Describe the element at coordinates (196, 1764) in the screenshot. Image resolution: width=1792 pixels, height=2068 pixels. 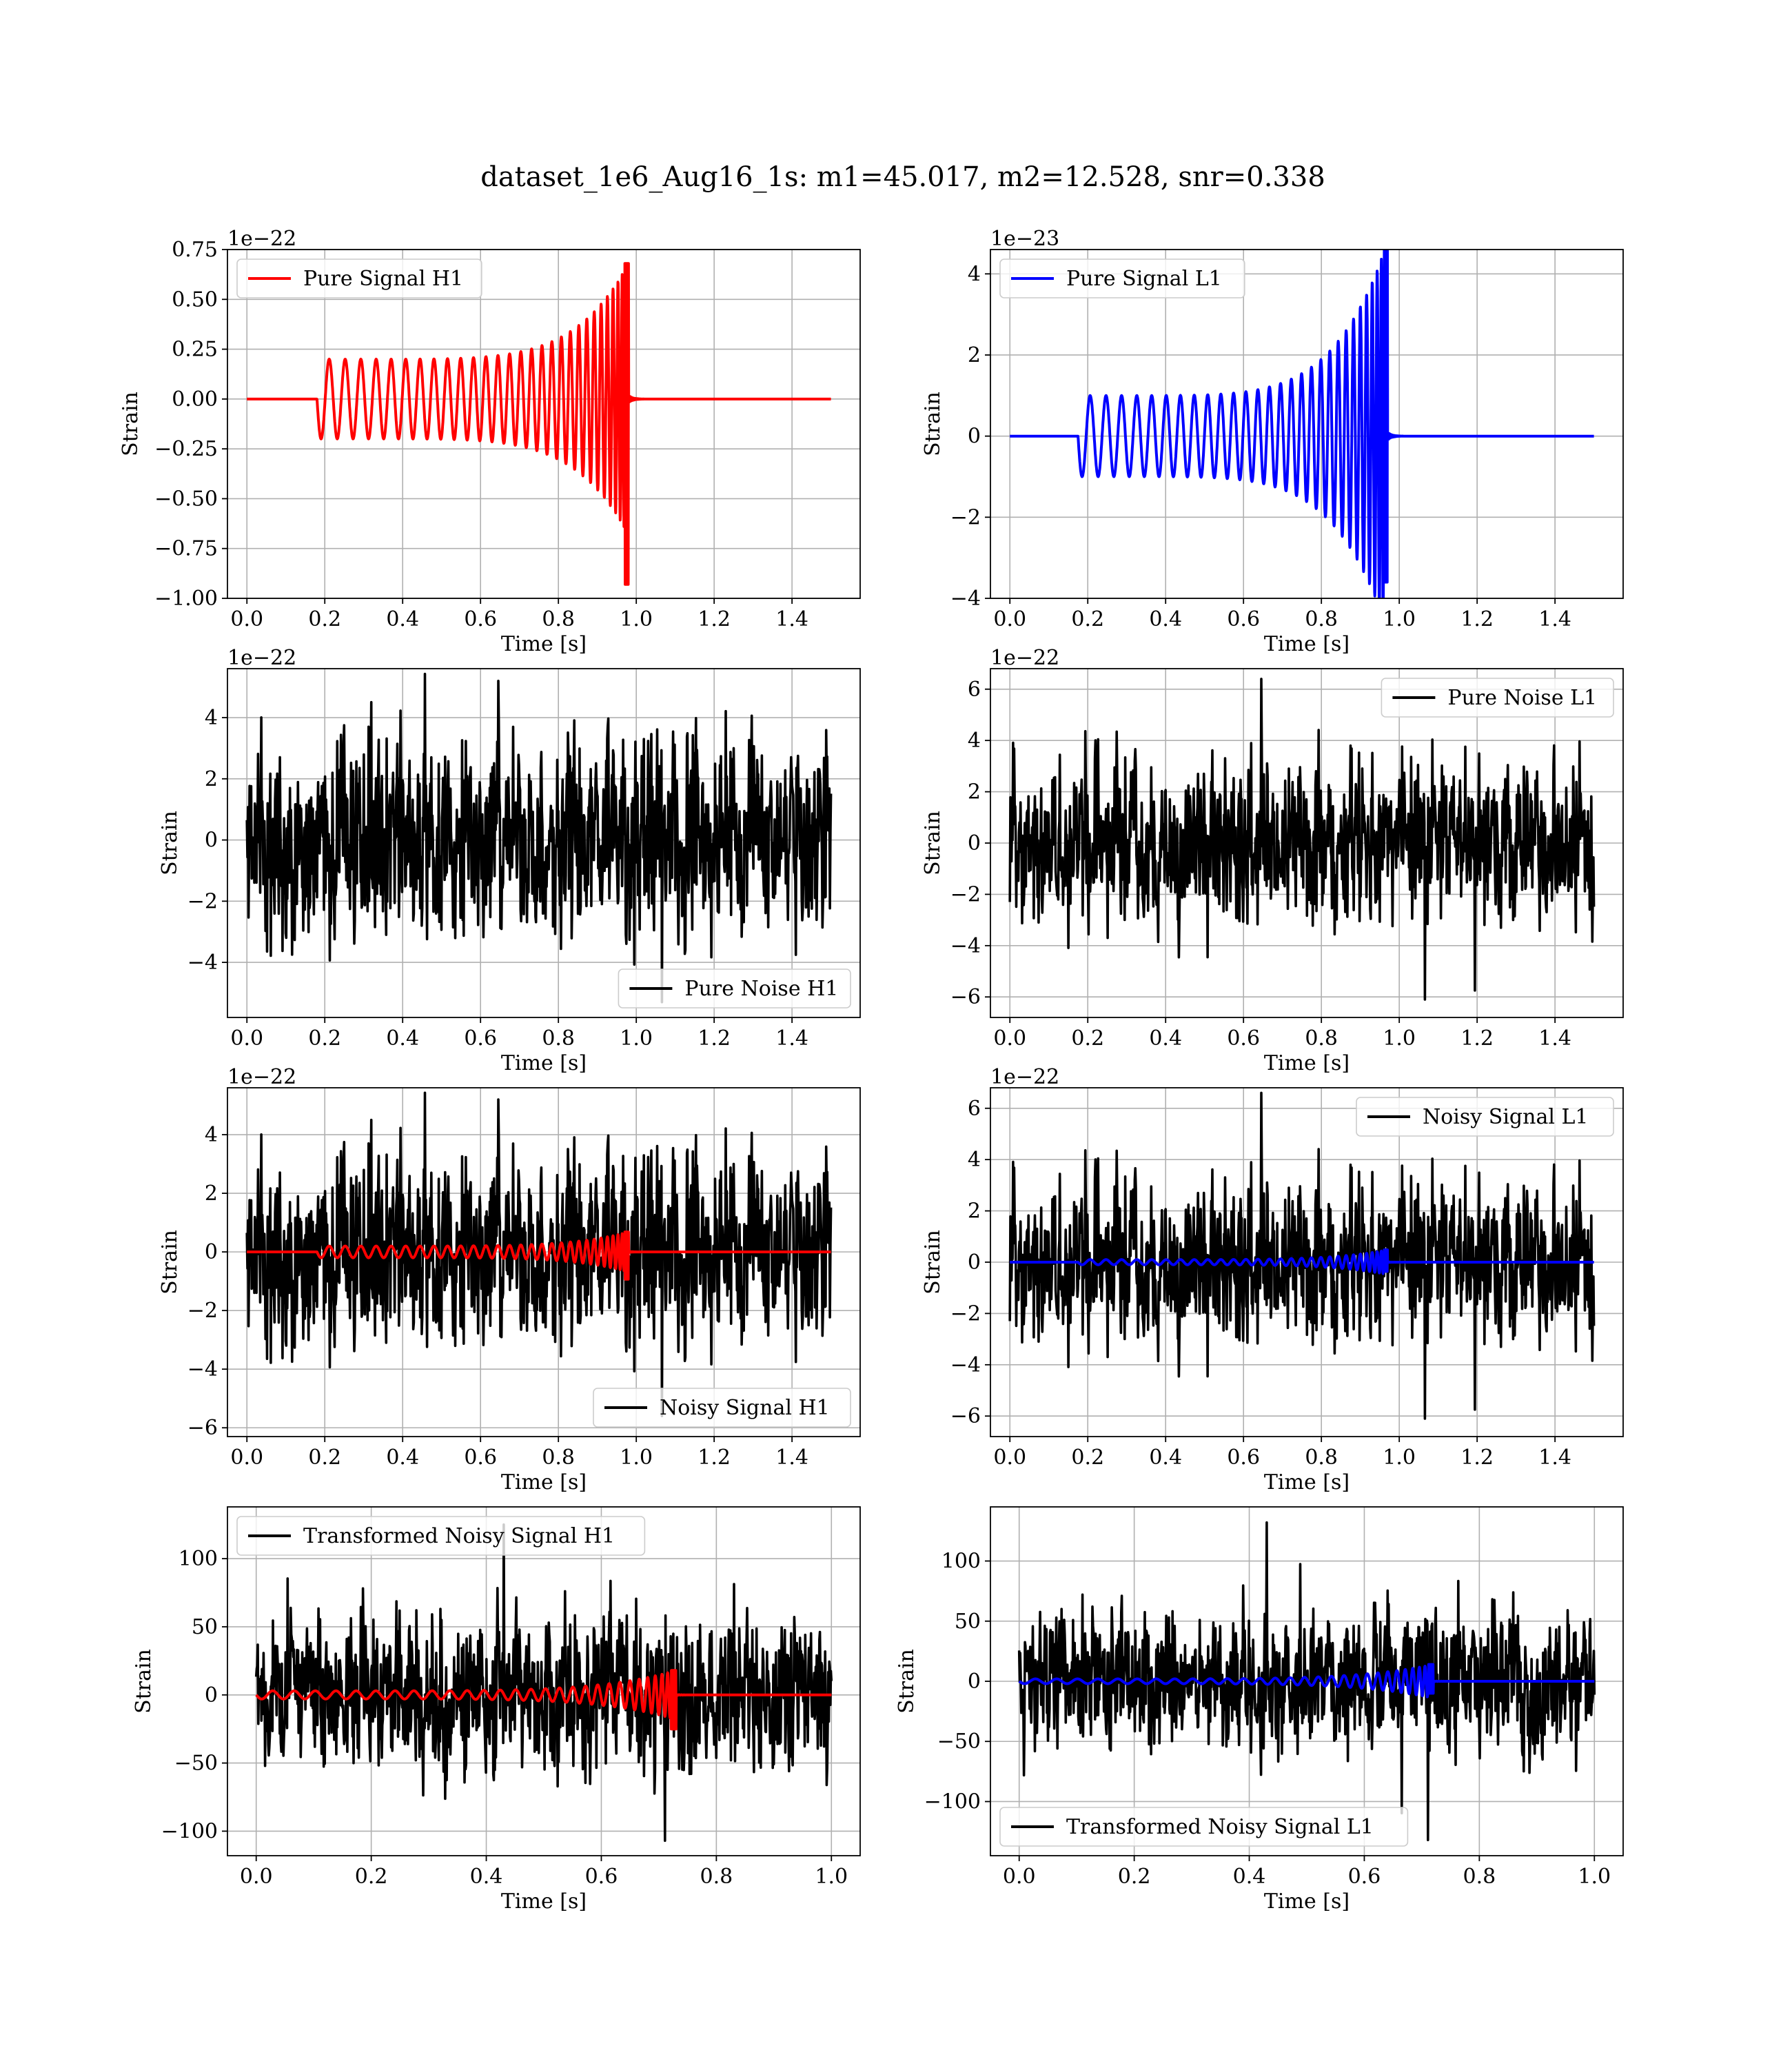
I see `y-tick-label: −50` at that location.